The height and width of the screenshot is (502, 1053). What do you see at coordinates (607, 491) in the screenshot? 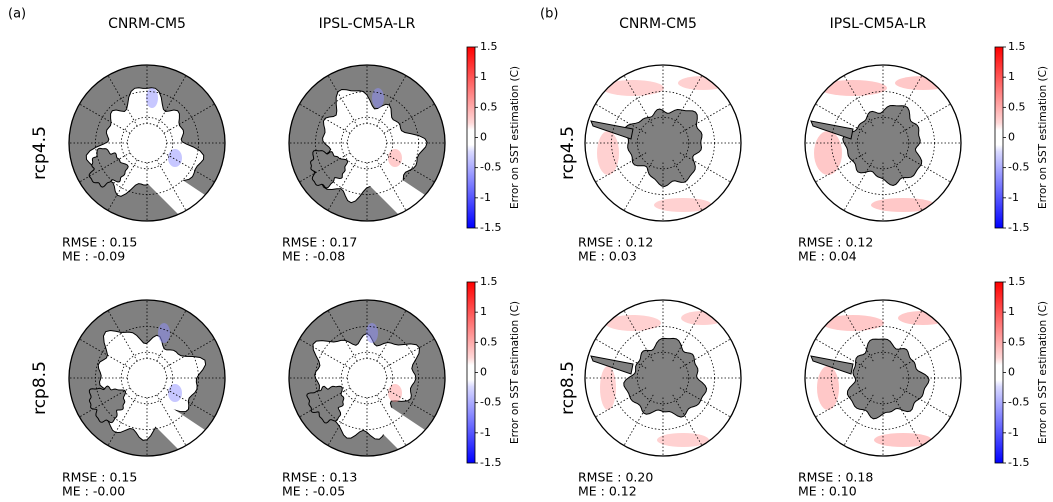
I see `stat-text: ME : 0.12` at bounding box center [607, 491].